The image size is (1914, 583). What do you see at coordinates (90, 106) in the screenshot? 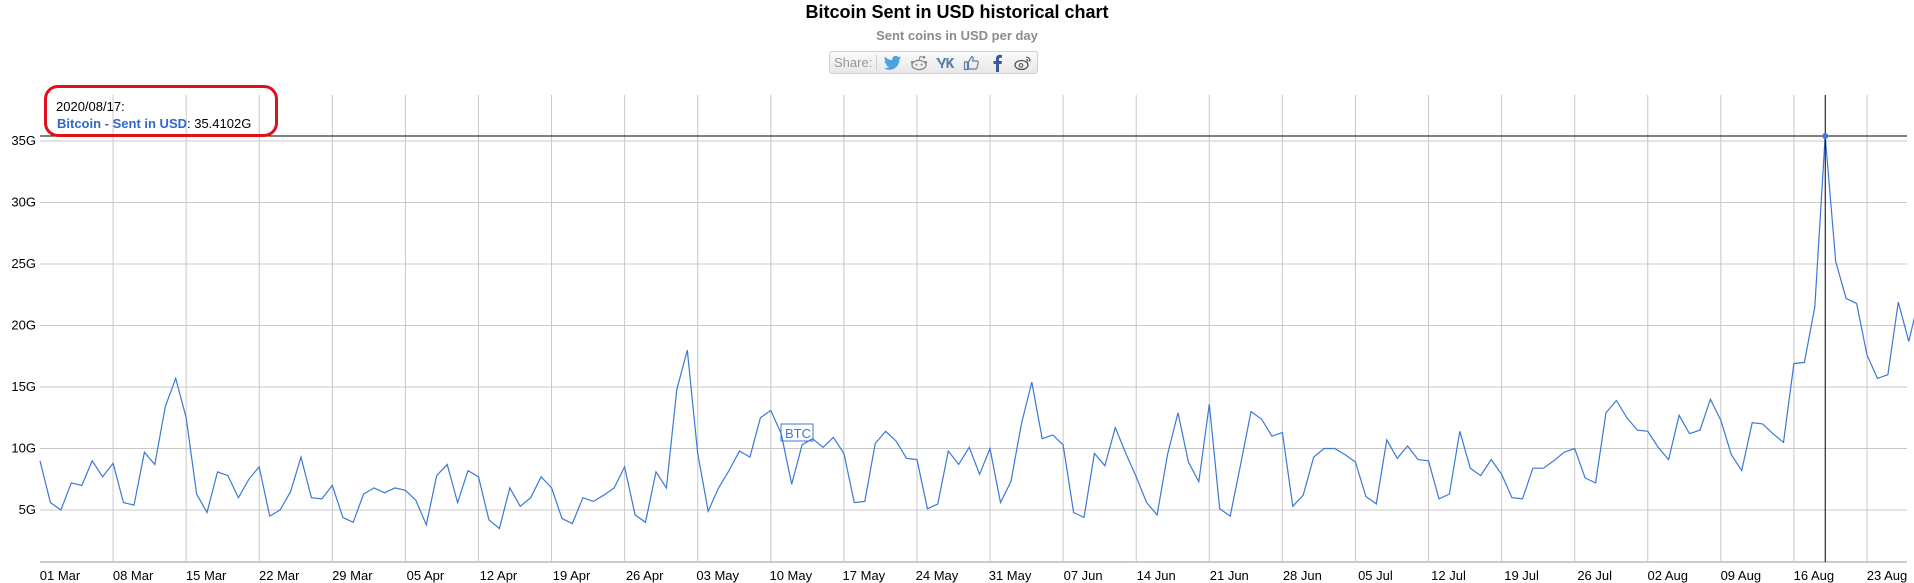
I see `tooltip-date: 2020/08/17:` at bounding box center [90, 106].